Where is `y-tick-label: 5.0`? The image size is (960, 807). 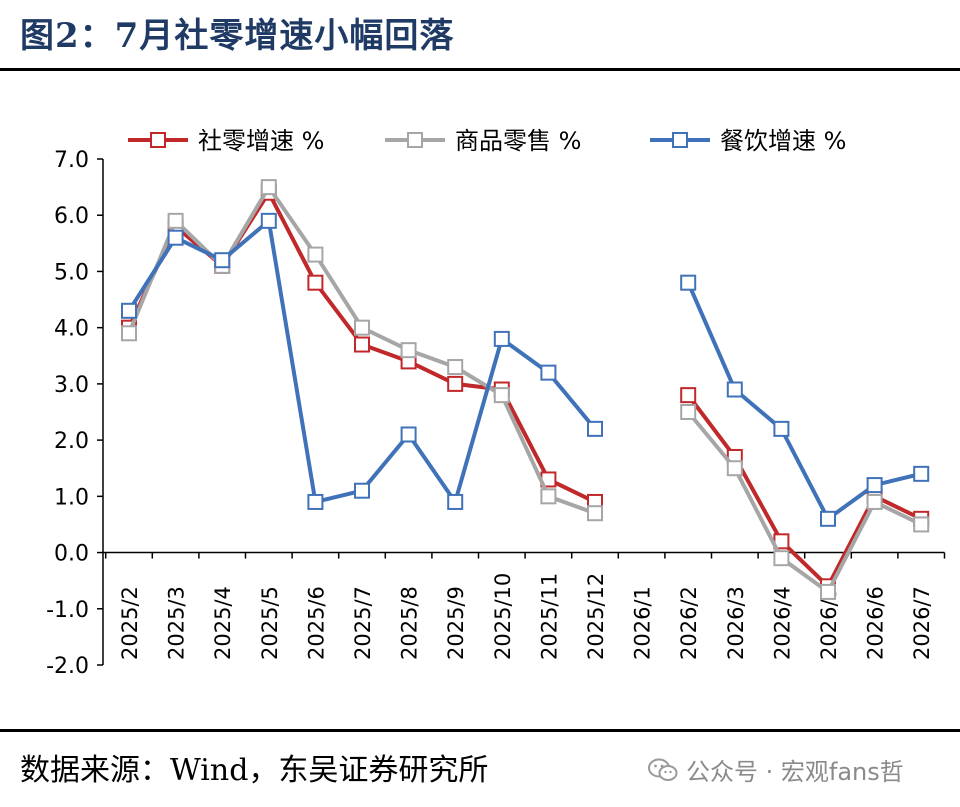
y-tick-label: 5.0 is located at coordinates (71, 272).